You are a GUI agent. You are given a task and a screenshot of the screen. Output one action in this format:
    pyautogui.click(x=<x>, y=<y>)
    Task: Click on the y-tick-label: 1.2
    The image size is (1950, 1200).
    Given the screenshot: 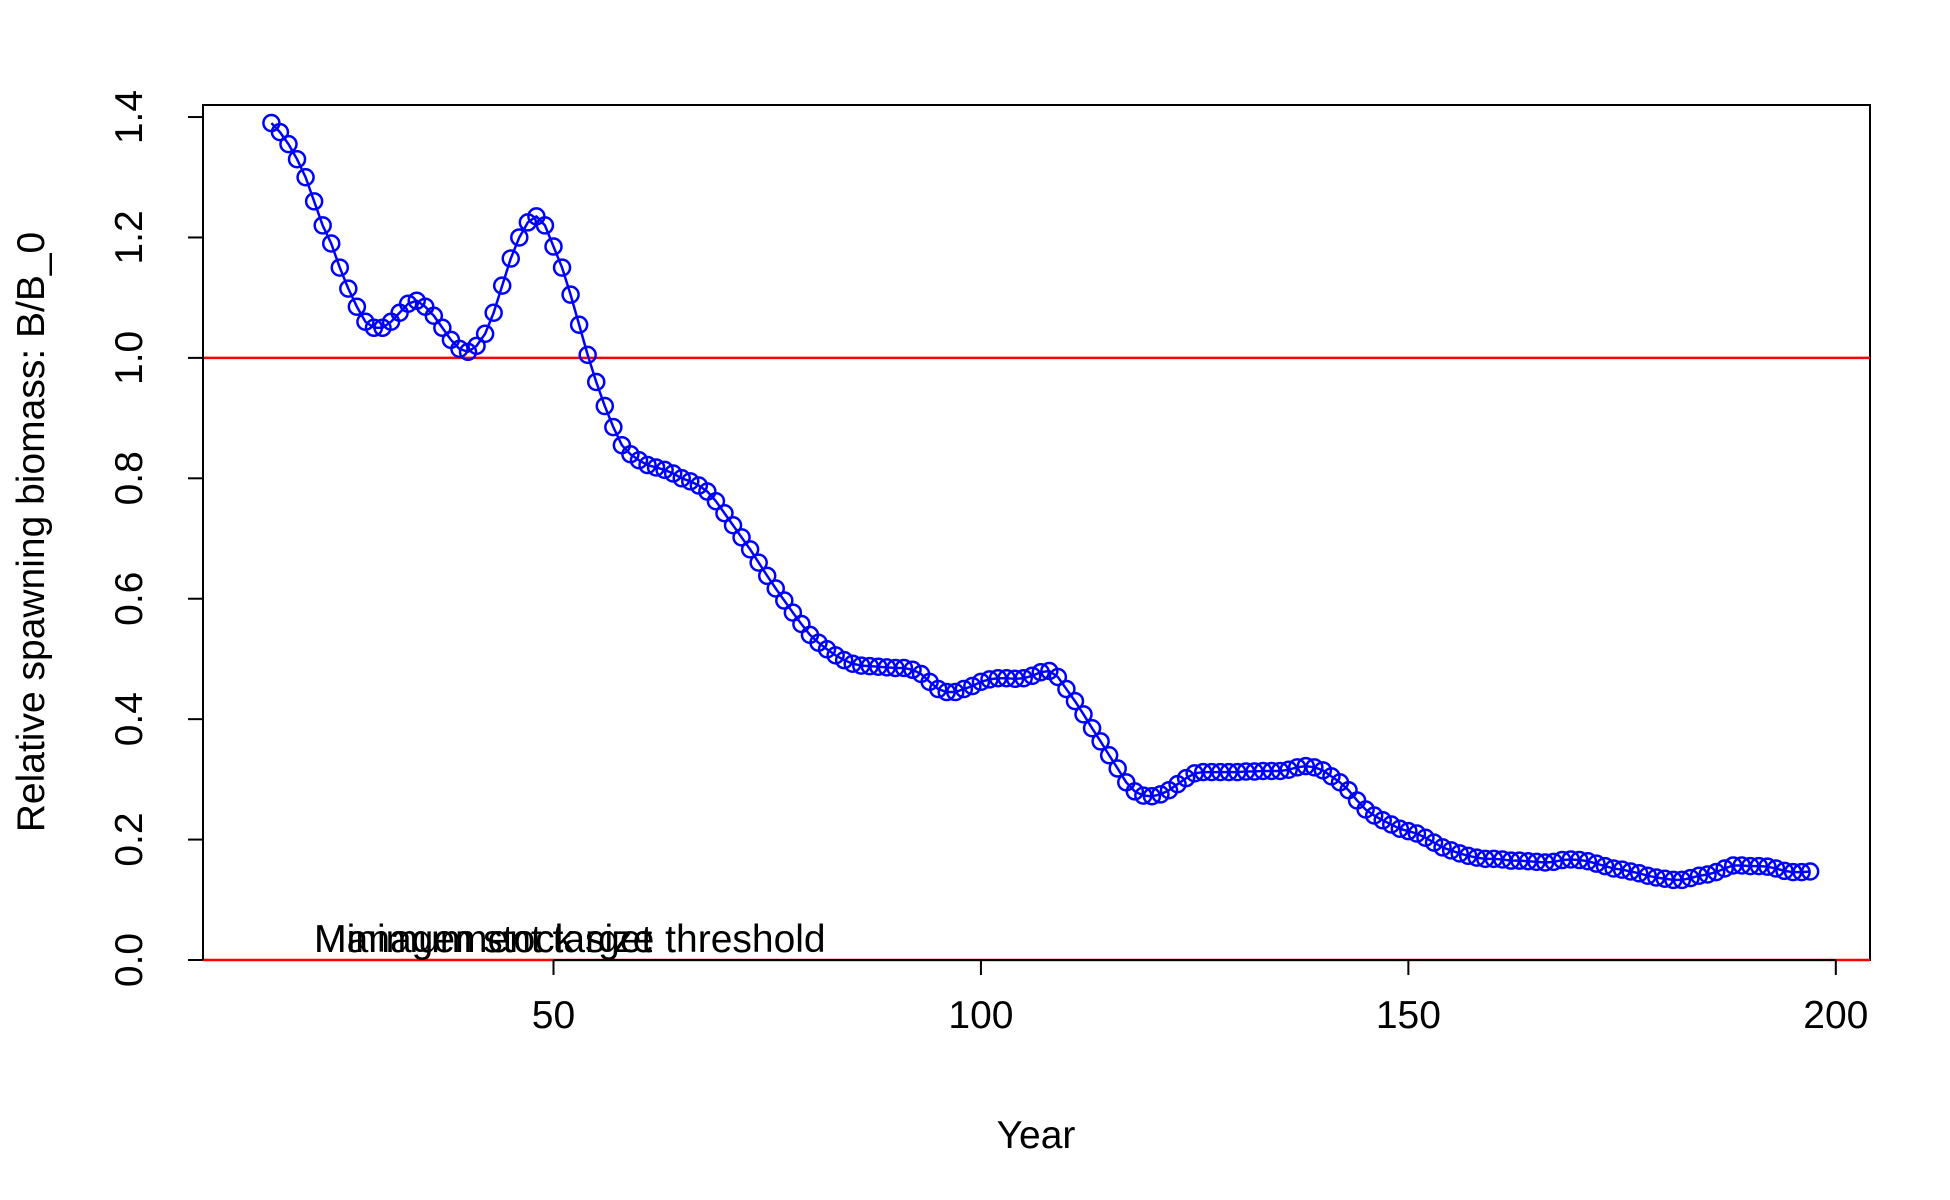 What is the action you would take?
    pyautogui.click(x=129, y=237)
    